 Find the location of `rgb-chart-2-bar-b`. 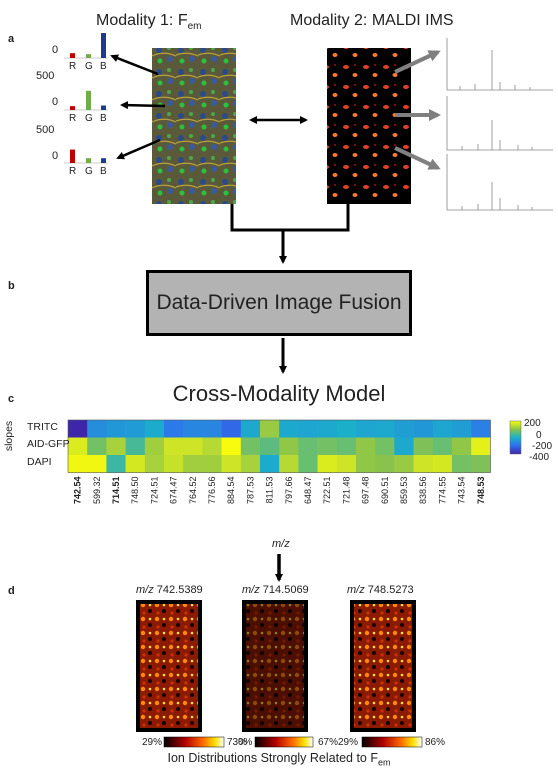

rgb-chart-2-bar-b is located at coordinates (103, 107).